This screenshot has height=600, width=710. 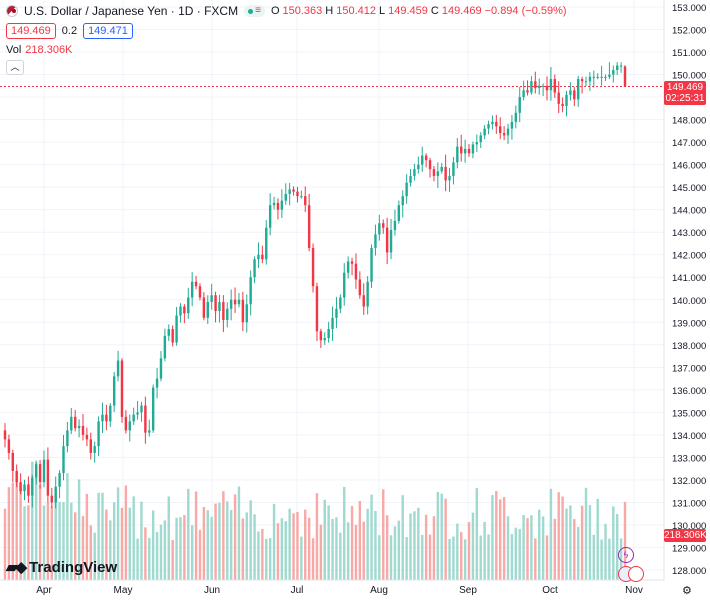 What do you see at coordinates (131, 11) in the screenshot?
I see `symbol-title: U.S. Dollar / Japanese Yen · 1D · FXCM` at bounding box center [131, 11].